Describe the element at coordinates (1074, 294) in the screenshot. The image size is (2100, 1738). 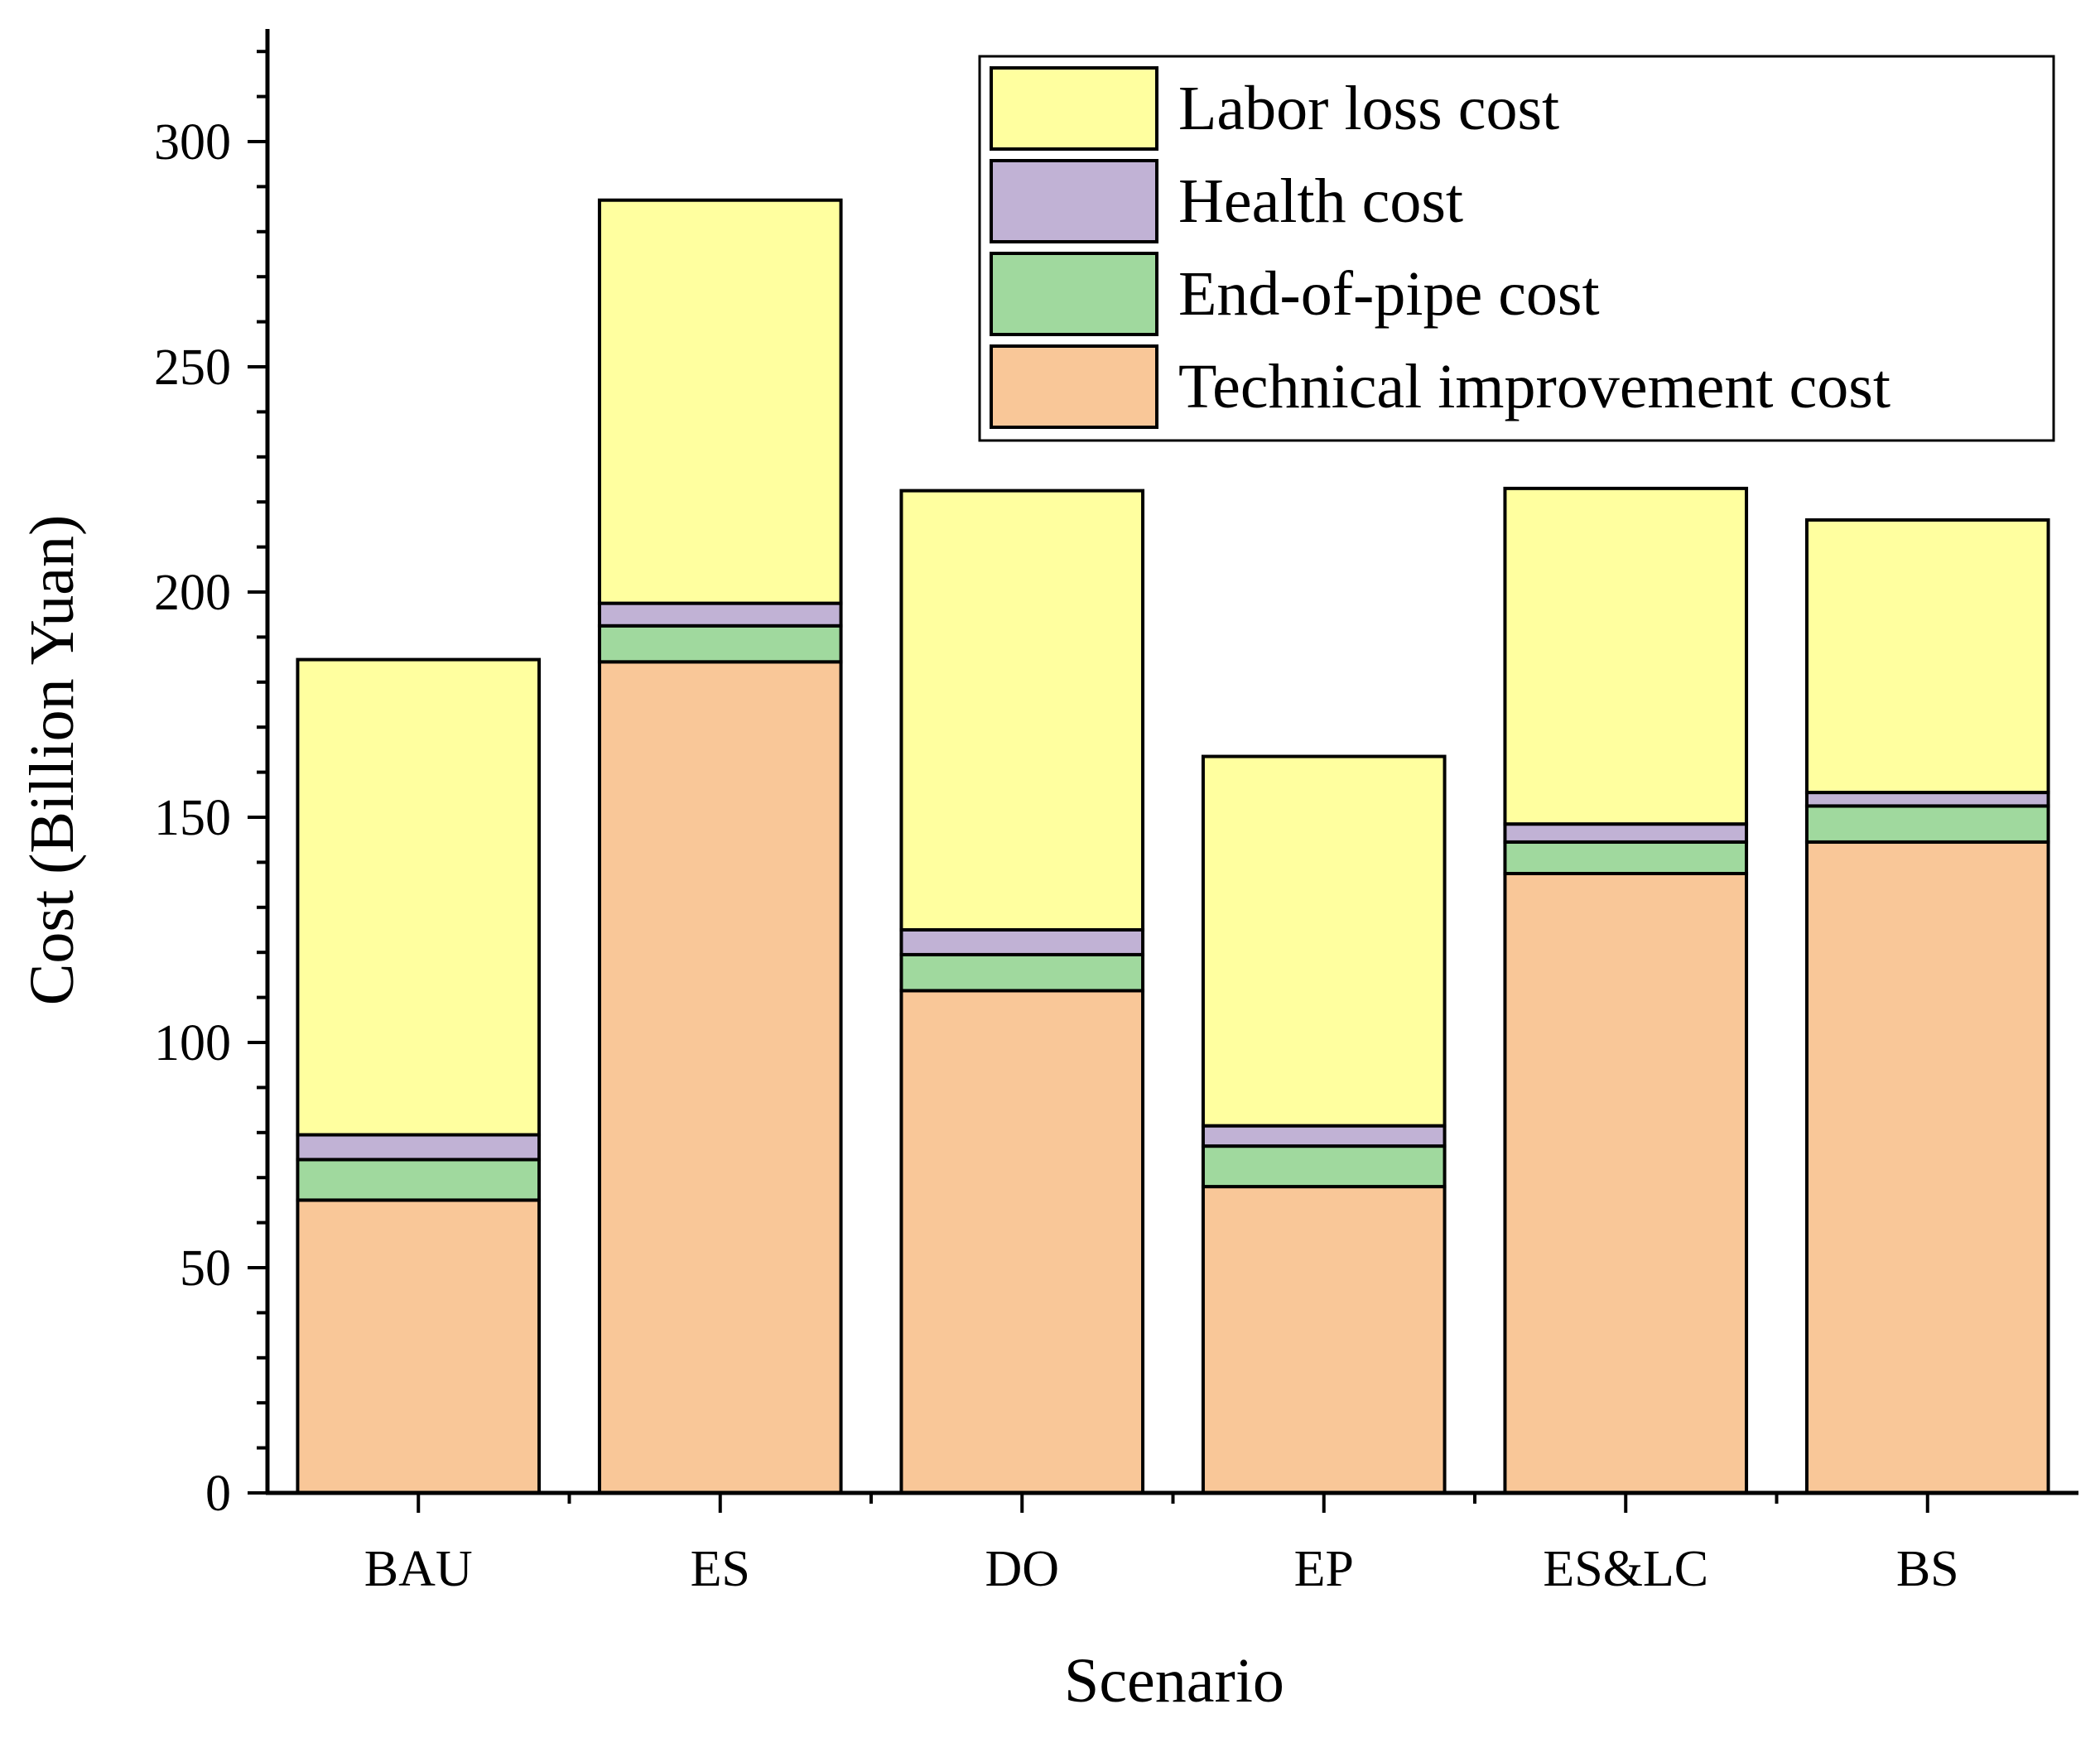
I see `legend-swatch-end-of-pipe-cost` at that location.